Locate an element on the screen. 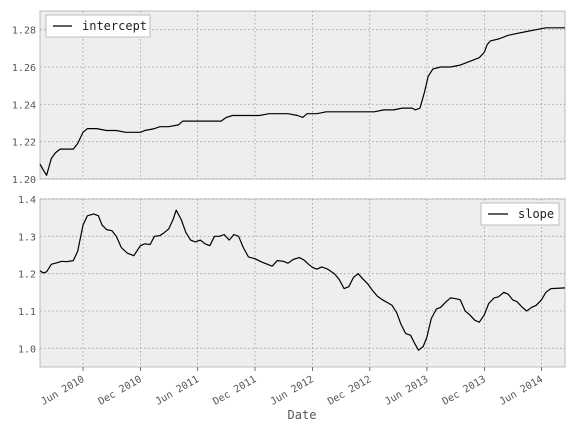  slope-legend-label: slope is located at coordinates (536, 214).